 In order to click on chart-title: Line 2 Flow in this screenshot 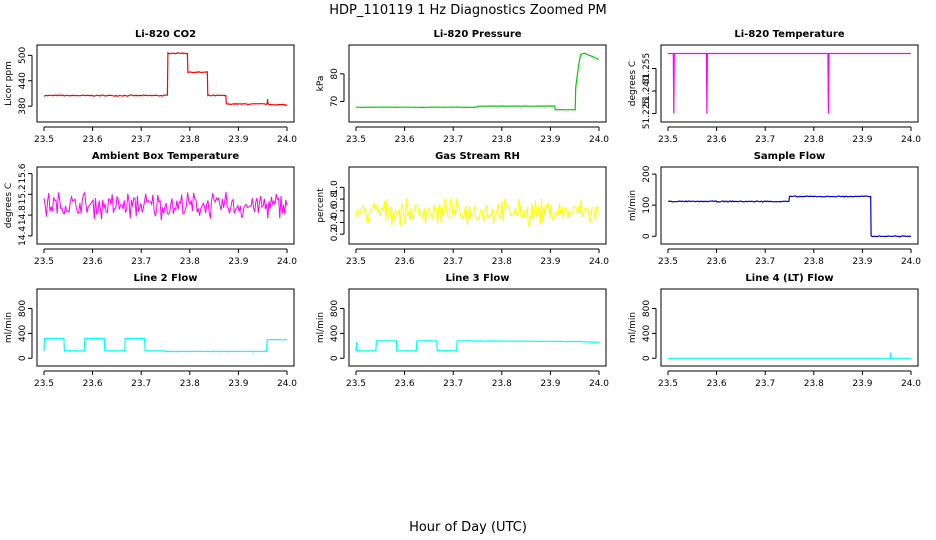, I will do `click(166, 278)`.